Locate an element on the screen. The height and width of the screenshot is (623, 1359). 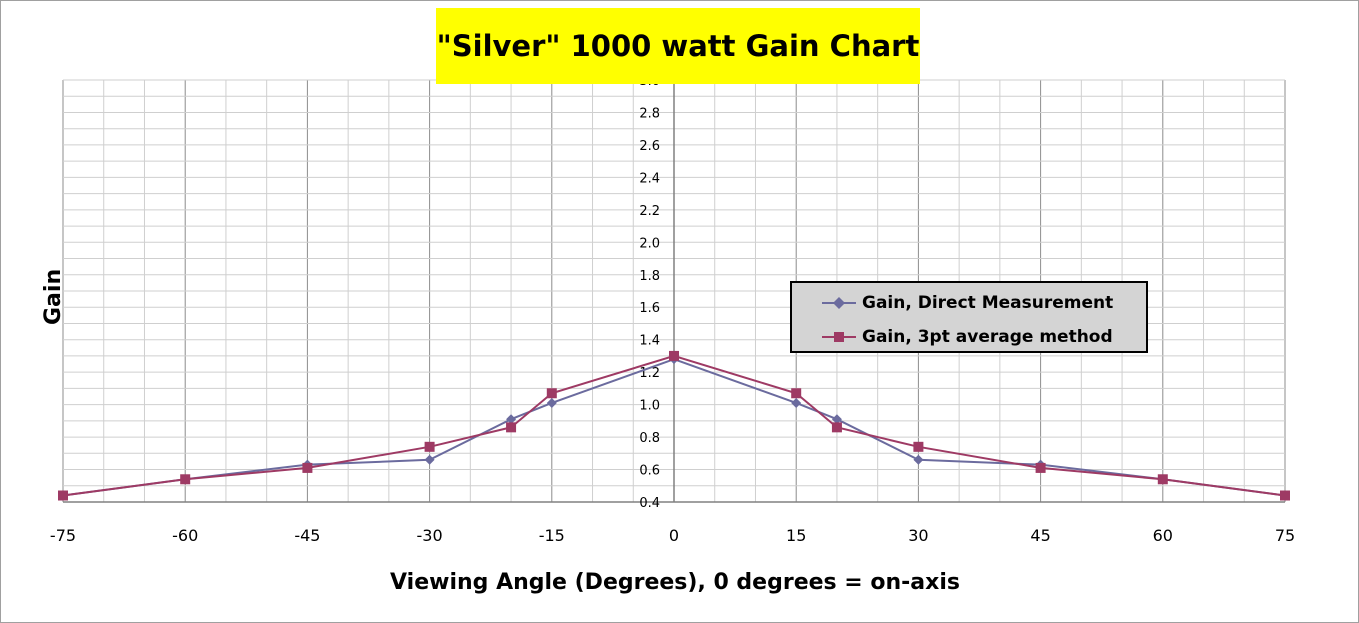
x-tick-label: -75 is located at coordinates (63, 535).